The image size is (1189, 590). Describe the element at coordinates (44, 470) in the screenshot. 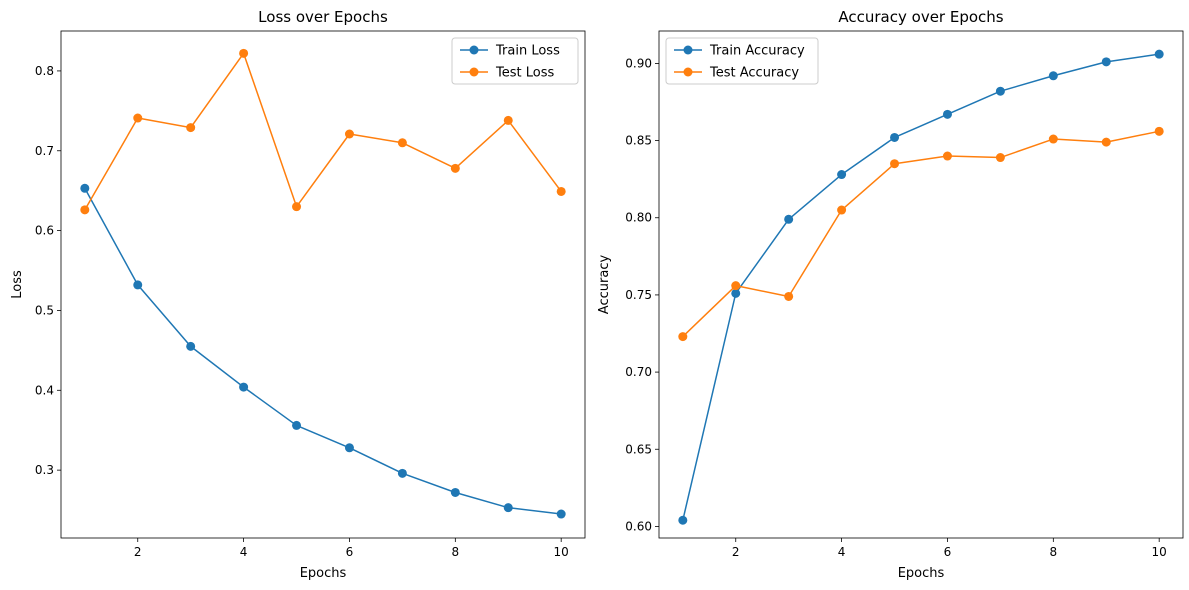

I see `y-tick-label: 0.3` at that location.